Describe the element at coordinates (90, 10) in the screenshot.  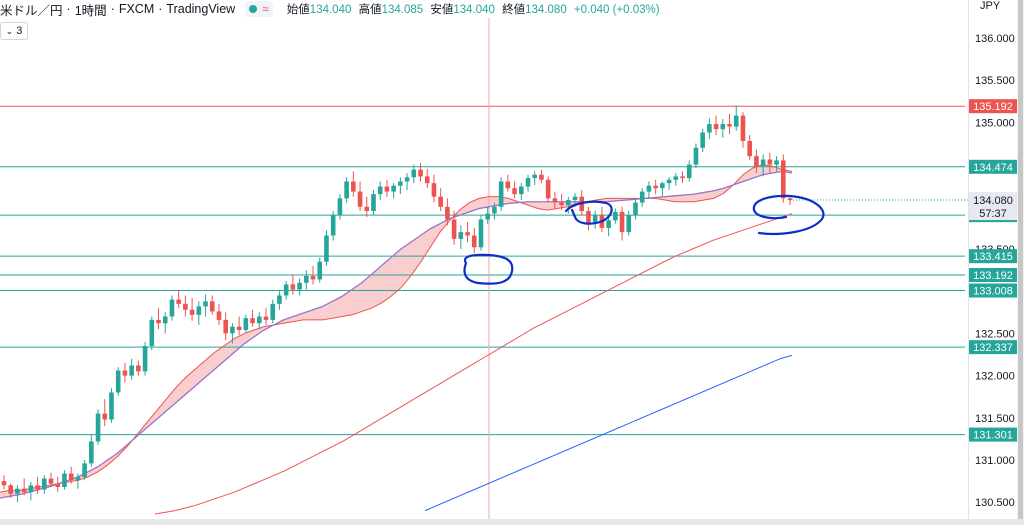
I see `interval: 1時間` at that location.